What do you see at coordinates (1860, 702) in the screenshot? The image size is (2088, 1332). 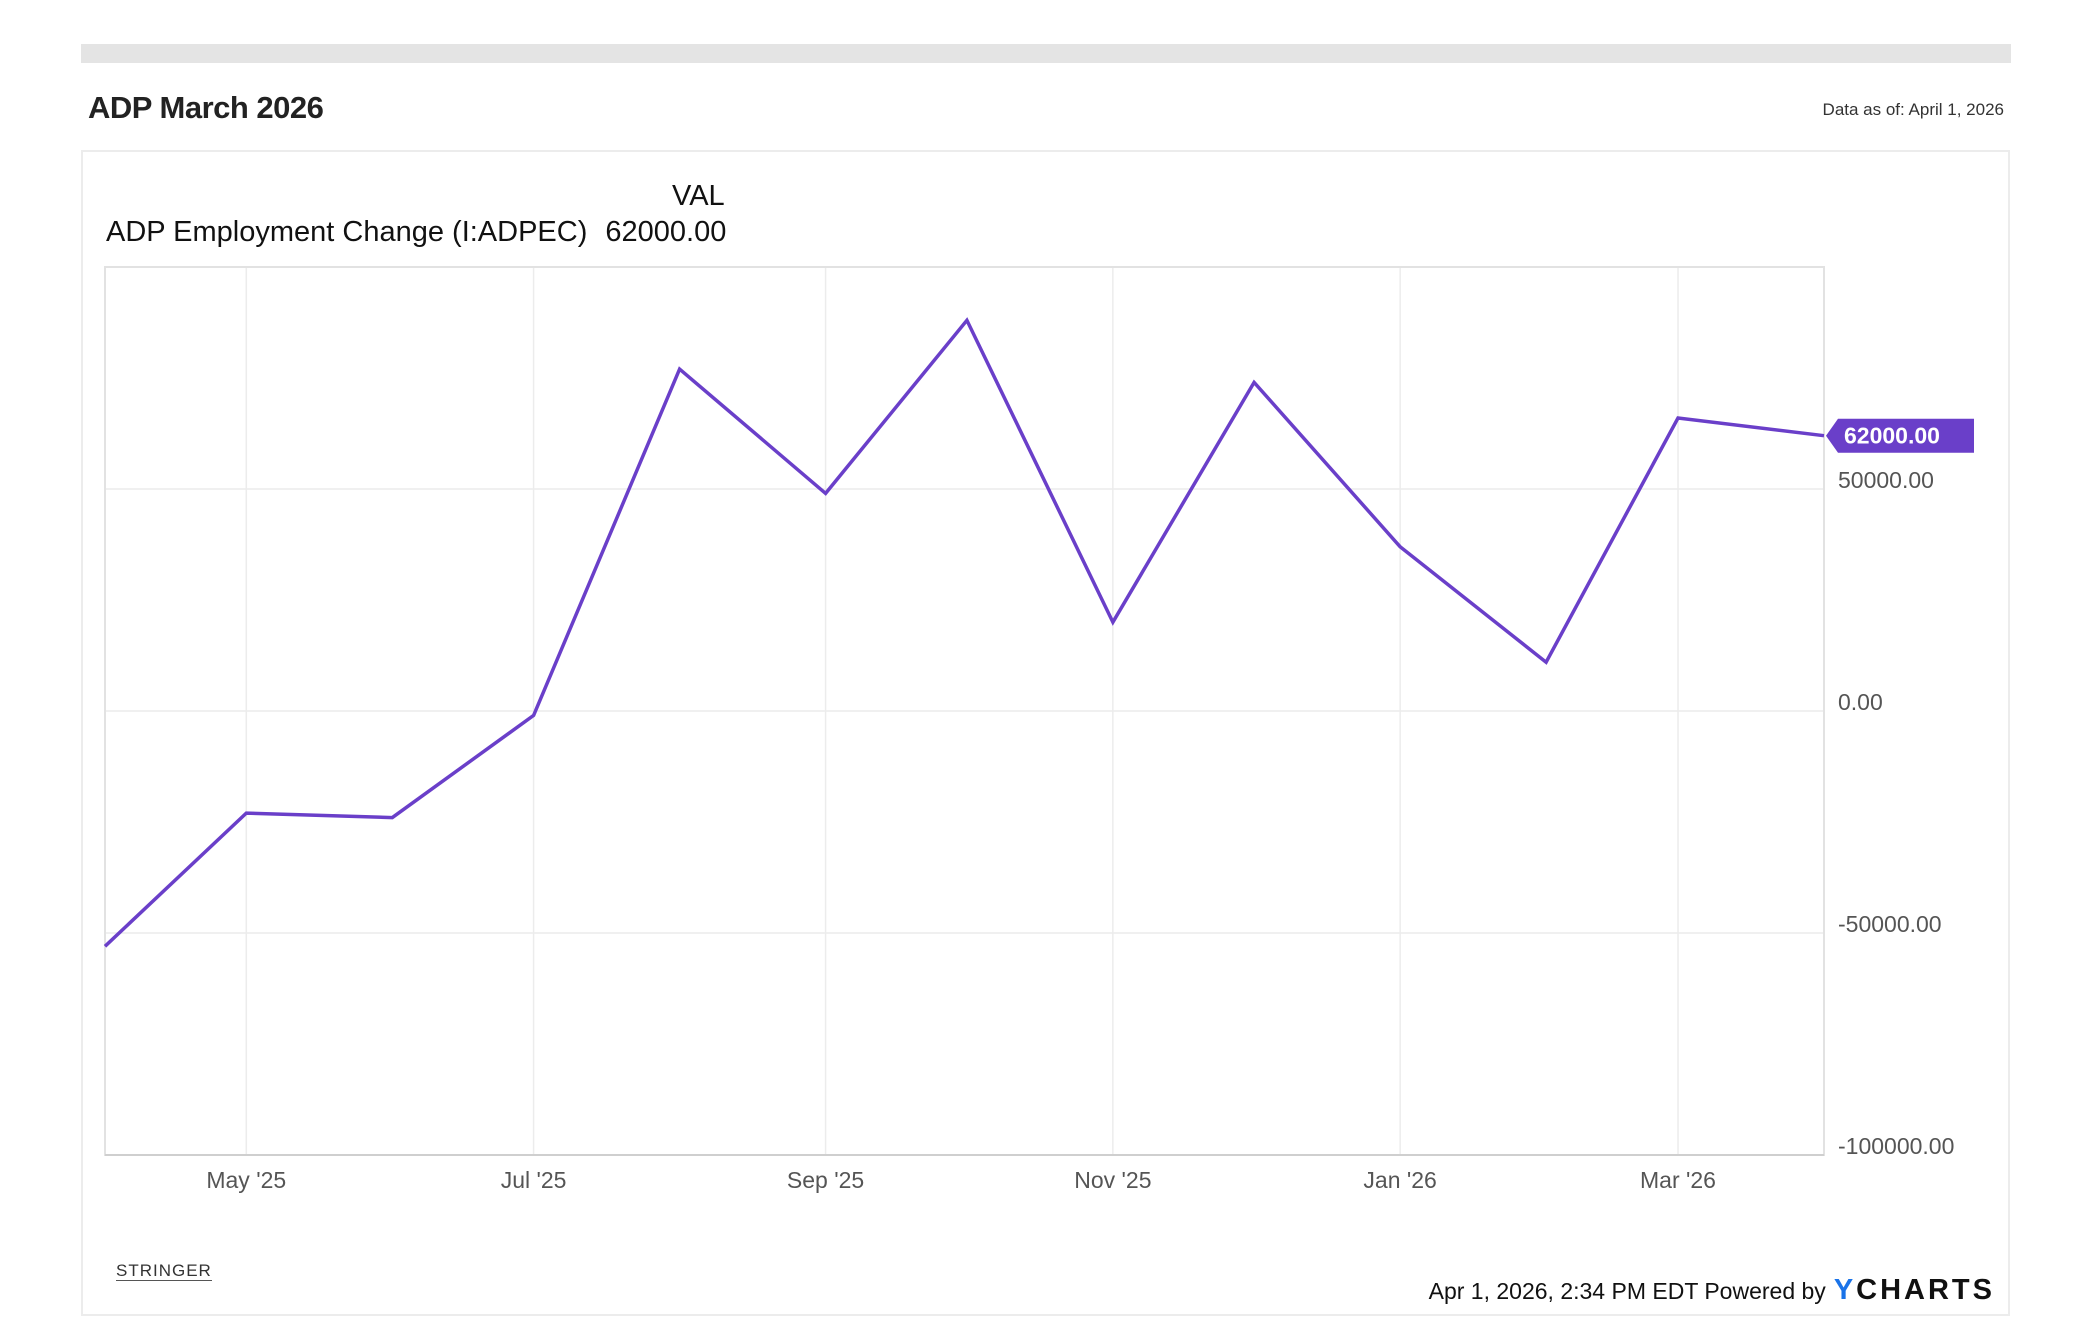 I see `y-tick-label: 0.00` at bounding box center [1860, 702].